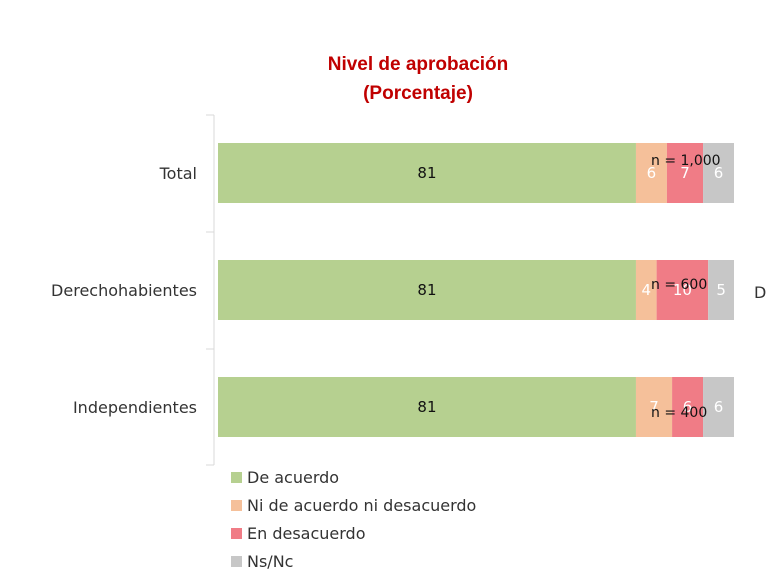 This screenshot has width=768, height=585. What do you see at coordinates (679, 413) in the screenshot?
I see `sample-size-label: n = 400` at bounding box center [679, 413].